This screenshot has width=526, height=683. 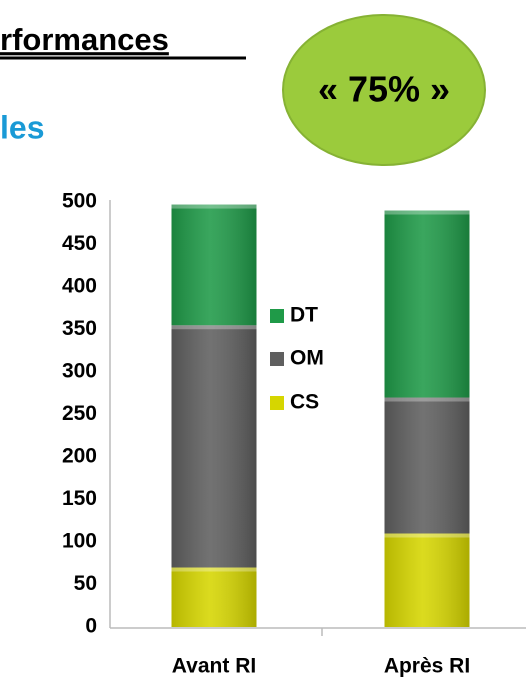 What do you see at coordinates (91, 626) in the screenshot?
I see `y-tick-label: 0` at bounding box center [91, 626].